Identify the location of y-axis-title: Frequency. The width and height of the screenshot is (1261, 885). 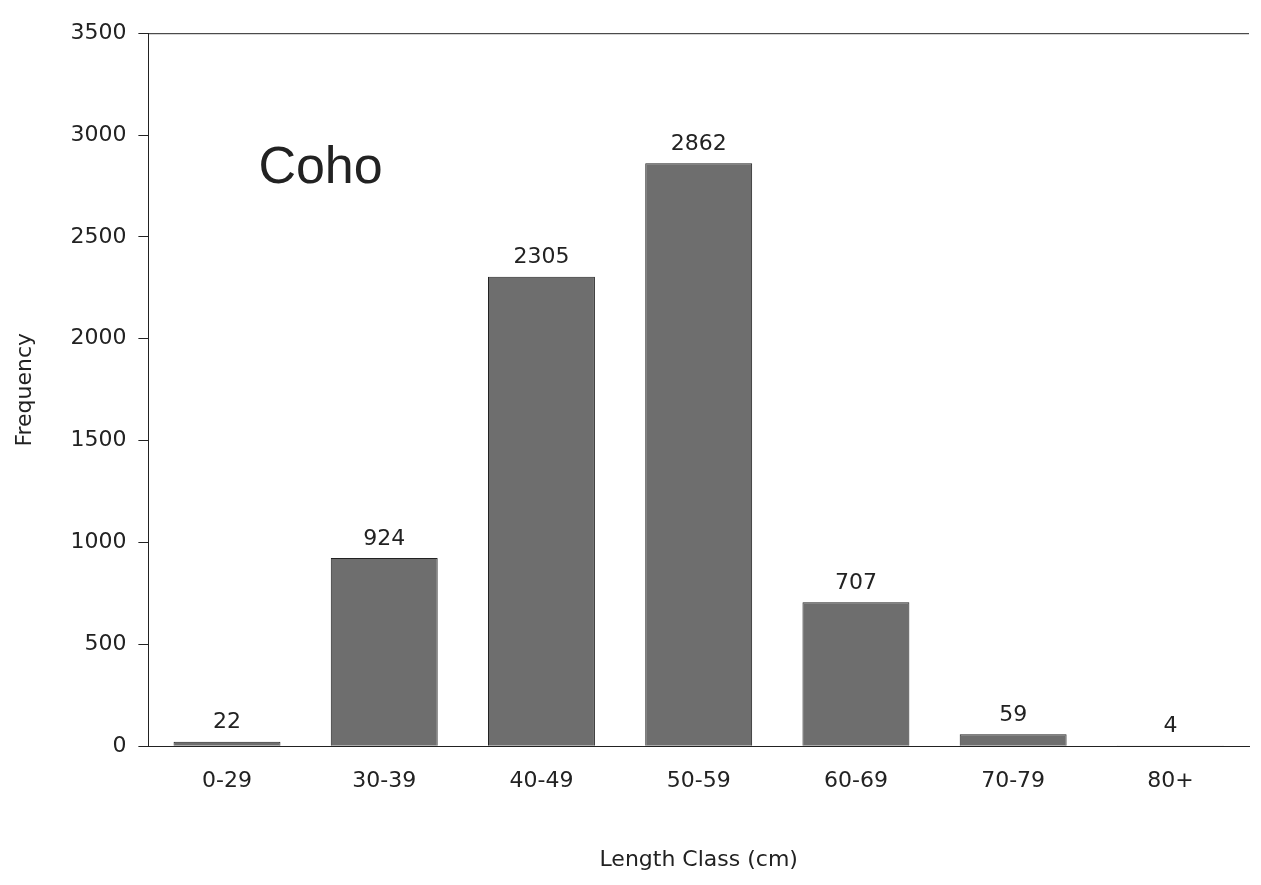
(23, 389).